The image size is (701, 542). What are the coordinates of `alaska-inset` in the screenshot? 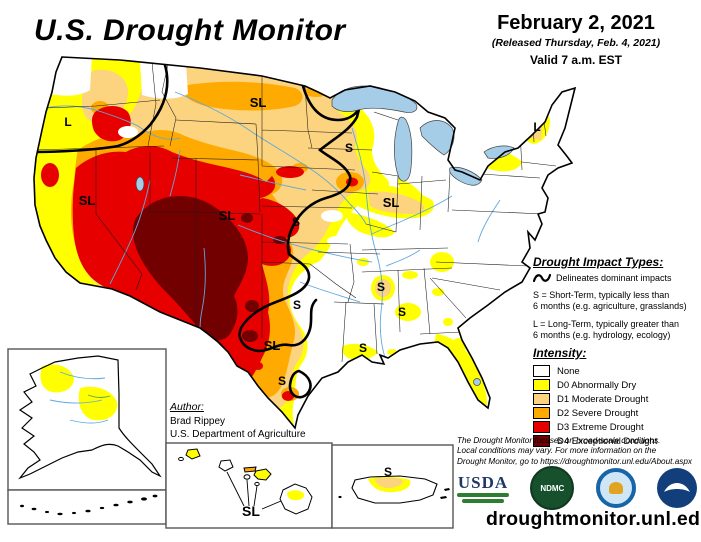 It's located at (87, 436).